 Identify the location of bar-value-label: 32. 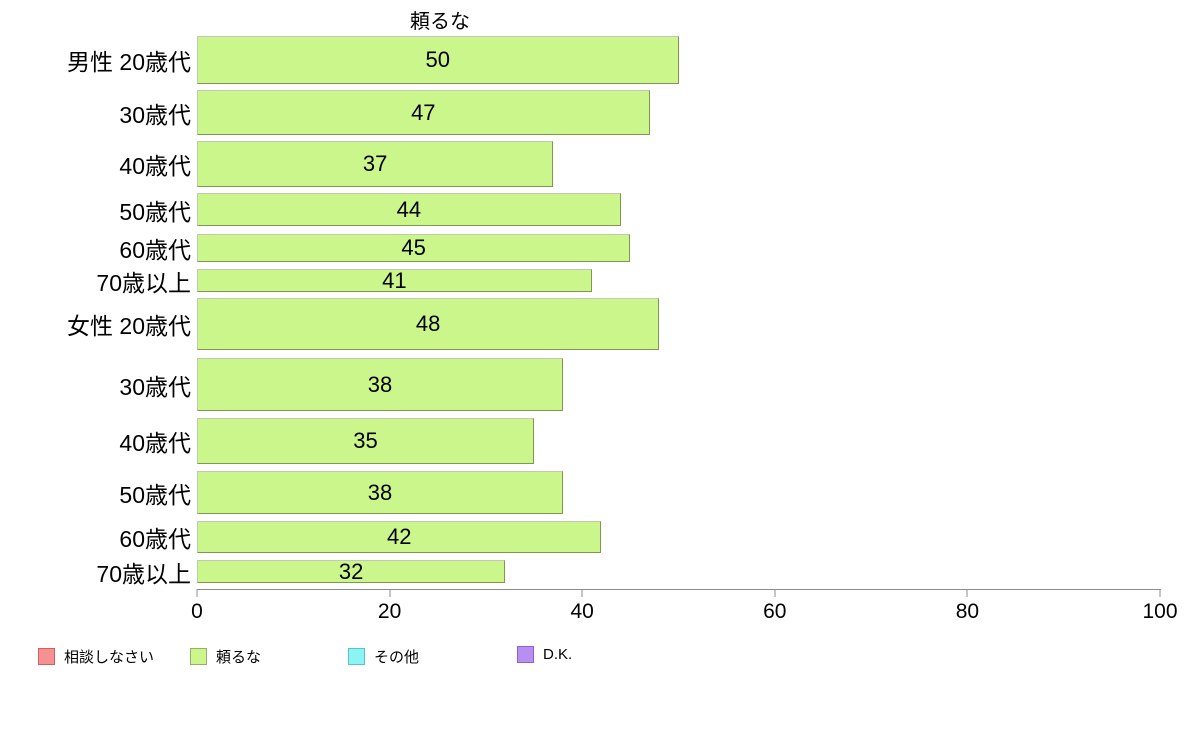
(351, 571).